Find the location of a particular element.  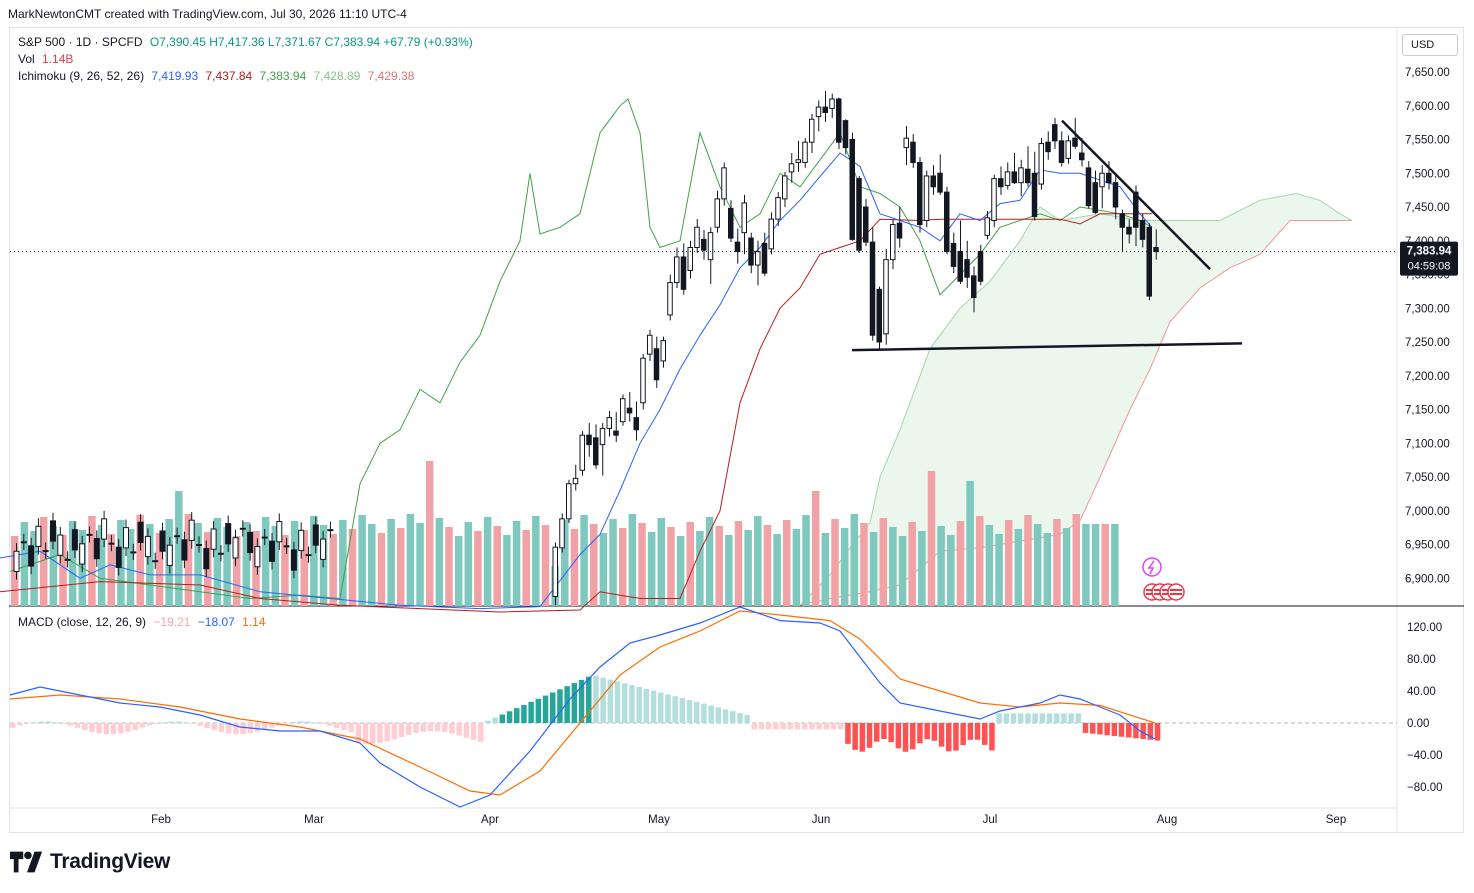

trendline is located at coordinates (1136, 194).